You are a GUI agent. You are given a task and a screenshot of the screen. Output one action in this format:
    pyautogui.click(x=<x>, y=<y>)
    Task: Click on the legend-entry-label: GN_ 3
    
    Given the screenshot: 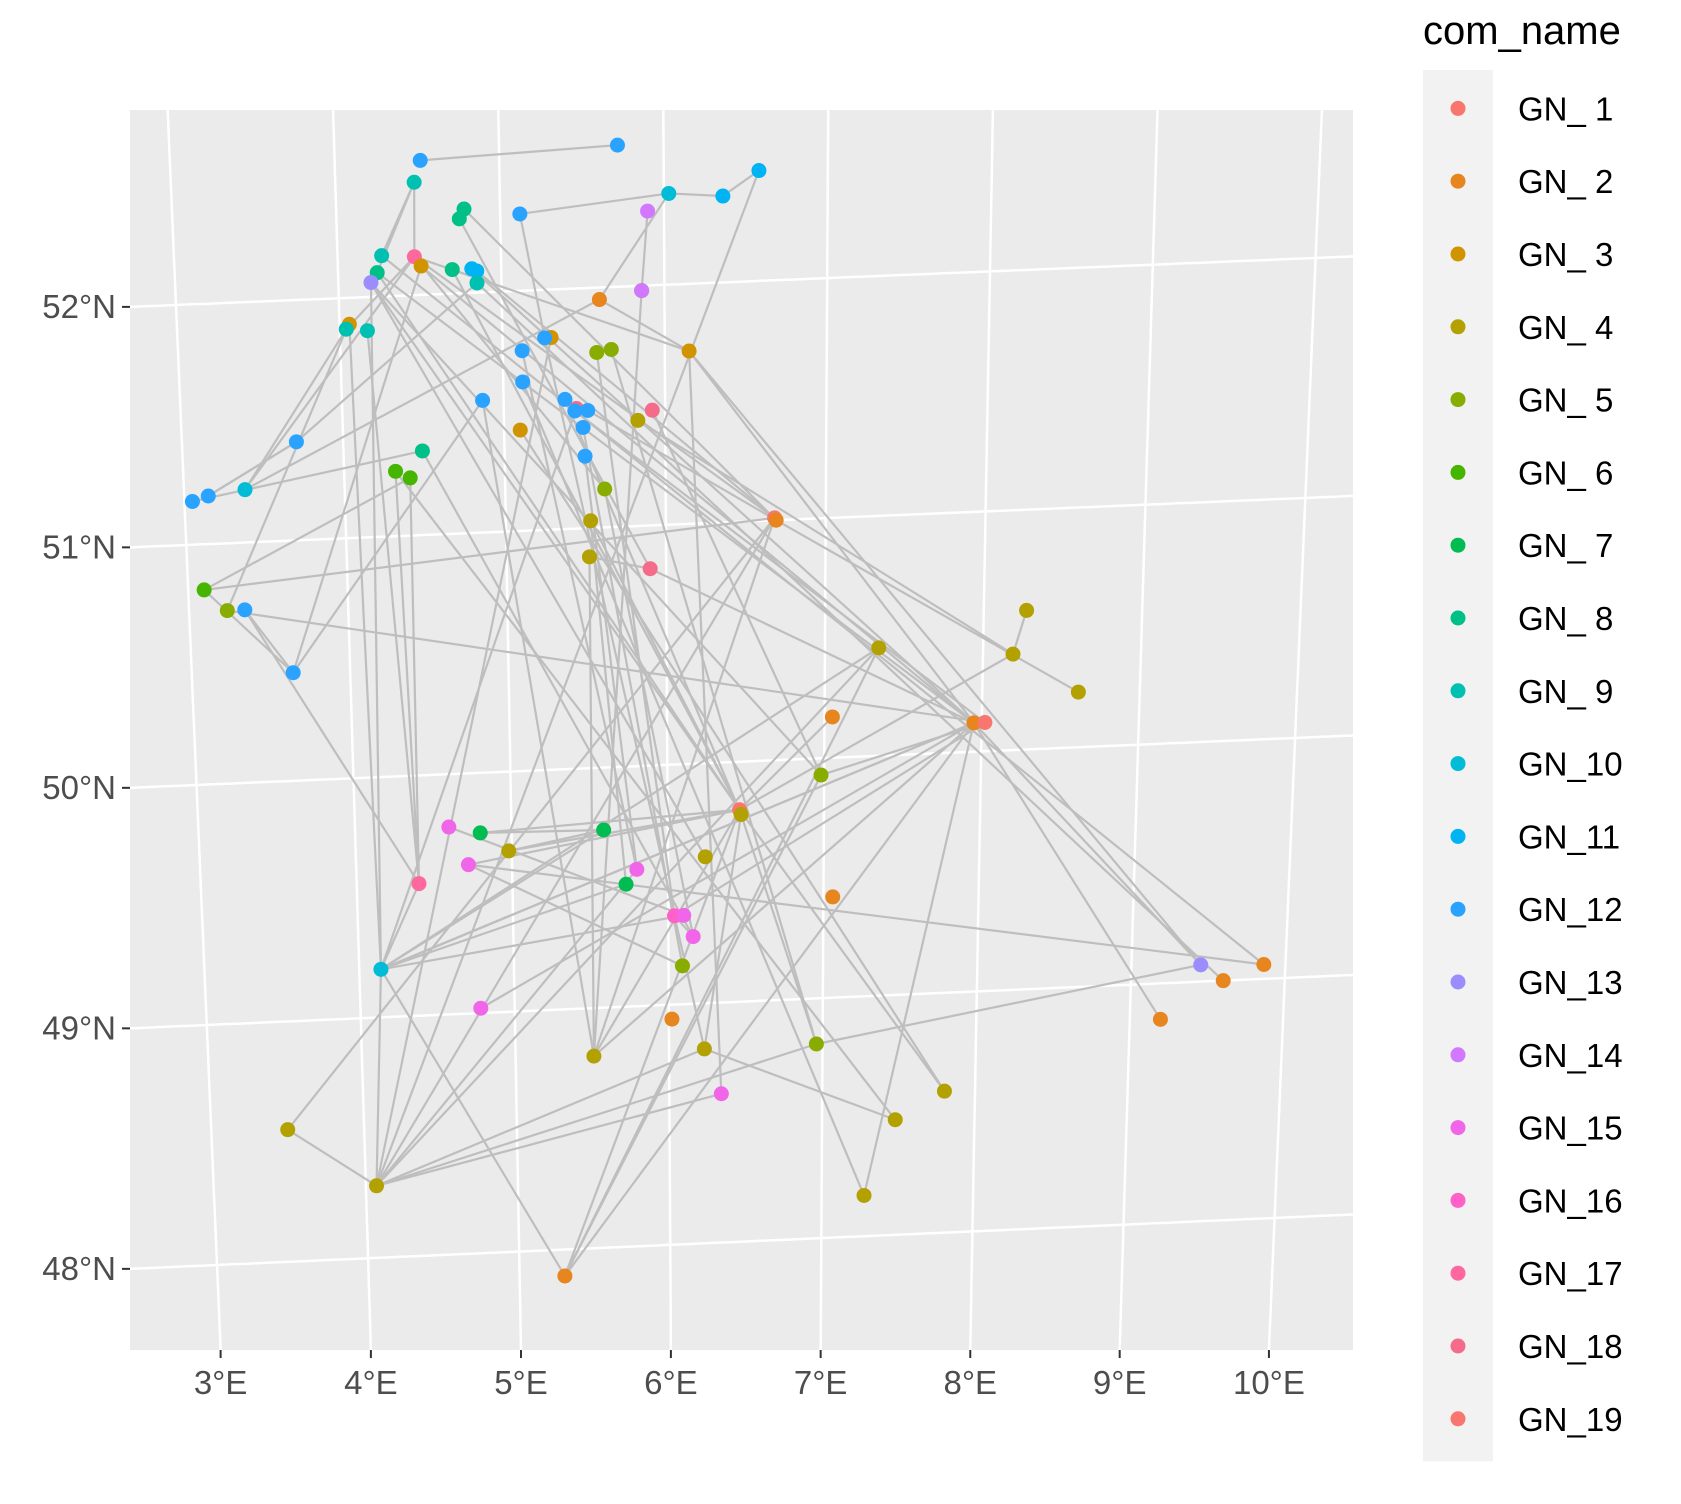 What is the action you would take?
    pyautogui.click(x=1565, y=254)
    